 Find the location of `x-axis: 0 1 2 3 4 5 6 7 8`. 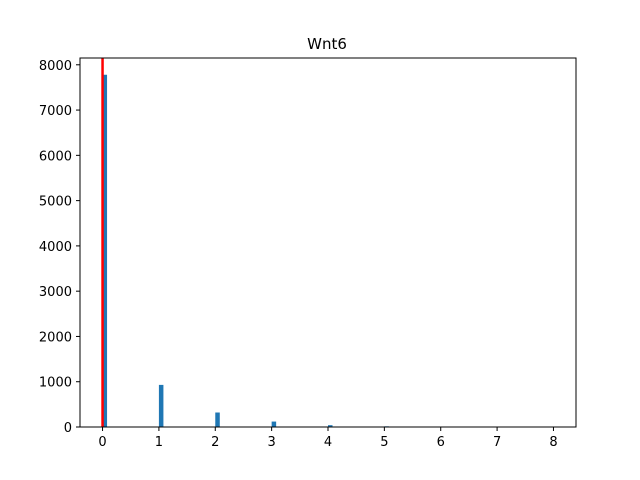

x-axis: 0 1 2 3 4 5 6 7 8 is located at coordinates (328, 438).